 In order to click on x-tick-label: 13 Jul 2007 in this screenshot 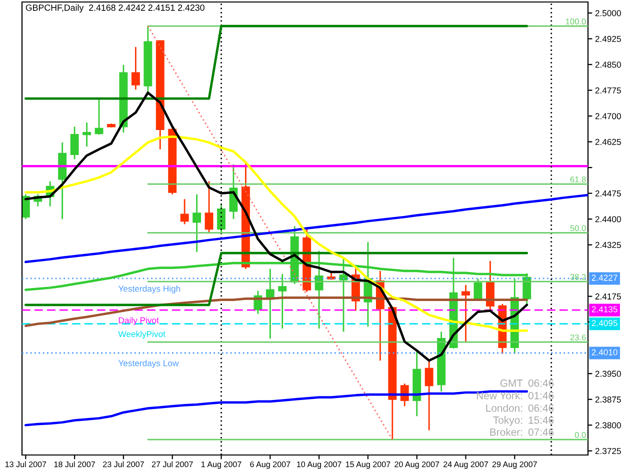, I will do `click(25, 464)`.